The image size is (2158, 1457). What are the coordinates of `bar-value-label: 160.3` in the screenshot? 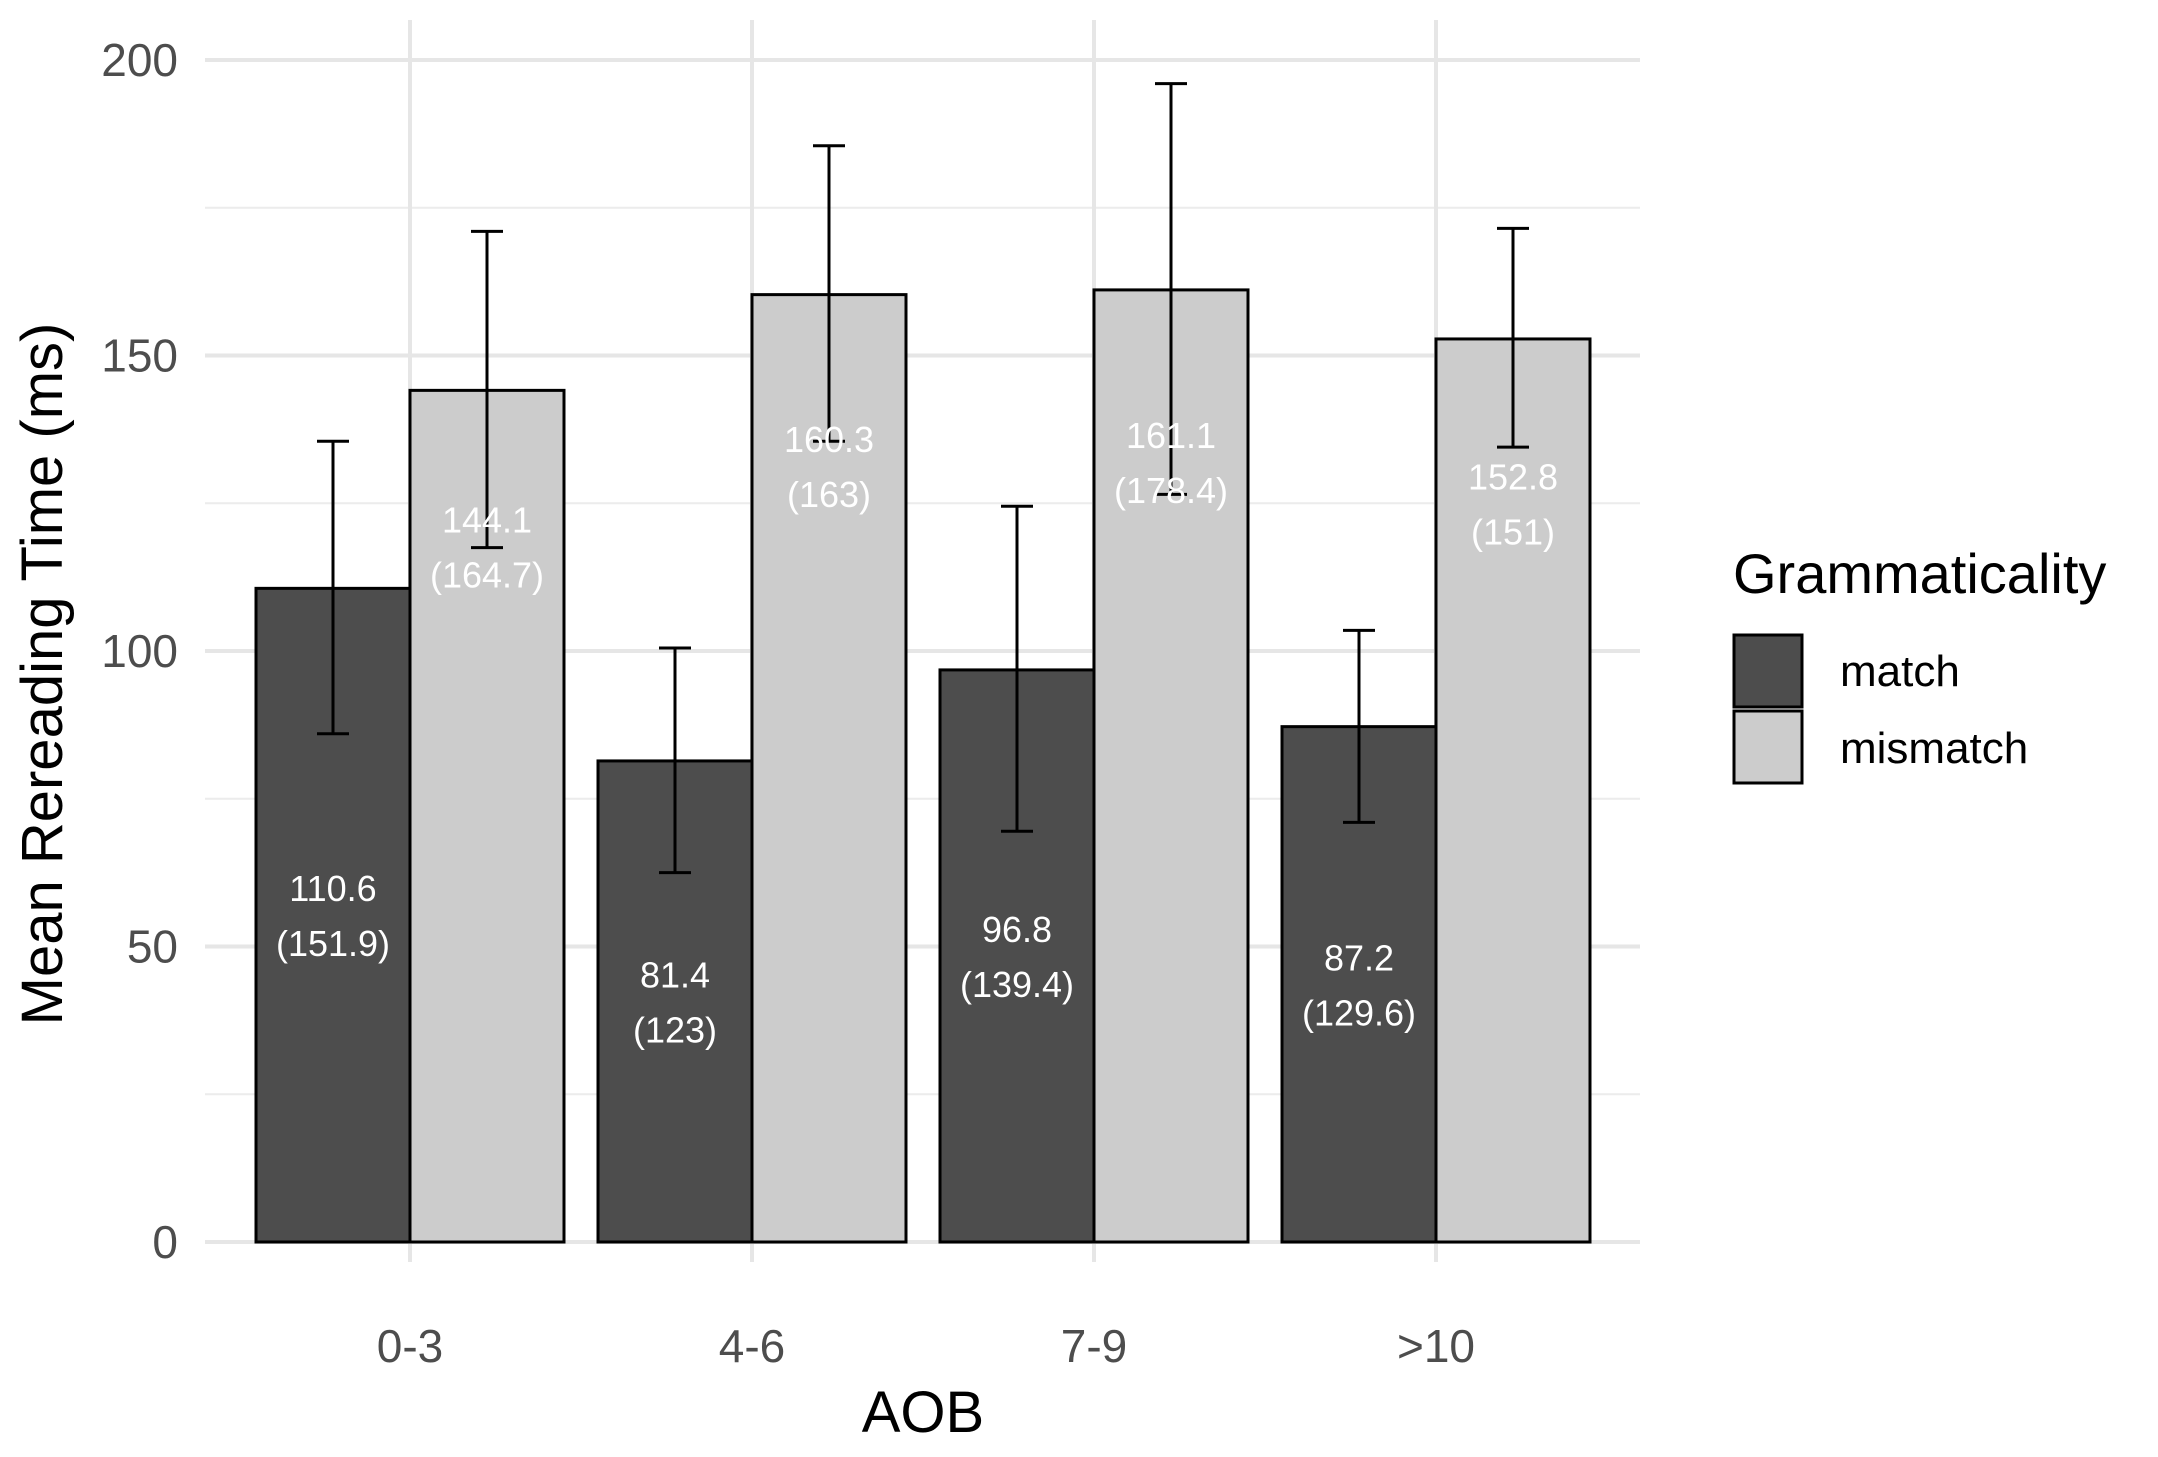 It's located at (829, 439).